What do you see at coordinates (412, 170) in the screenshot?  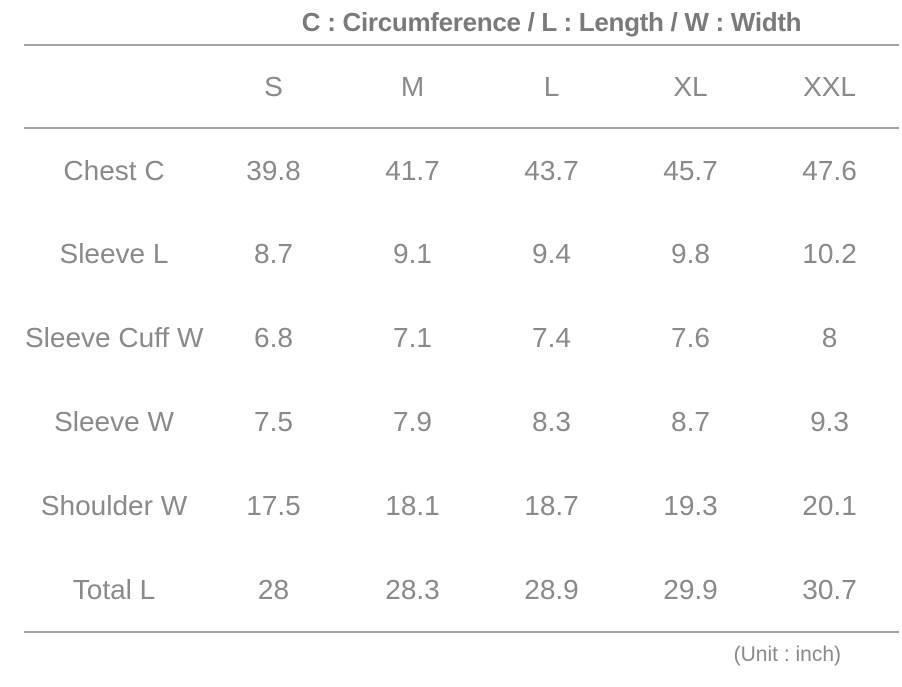 I see `table-cell: 41.7` at bounding box center [412, 170].